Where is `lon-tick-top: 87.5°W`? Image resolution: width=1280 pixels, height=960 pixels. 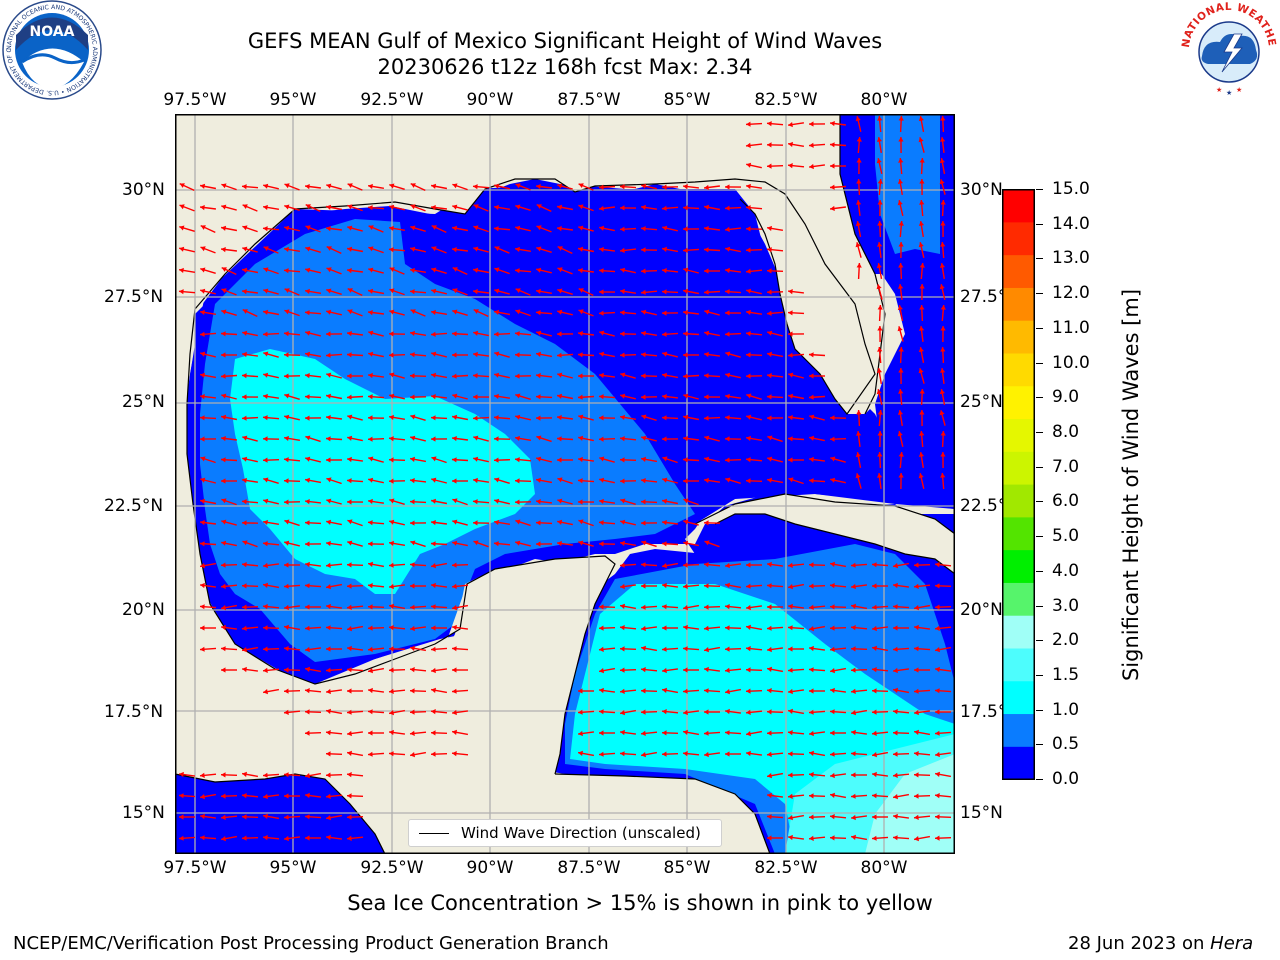 lon-tick-top: 87.5°W is located at coordinates (589, 100).